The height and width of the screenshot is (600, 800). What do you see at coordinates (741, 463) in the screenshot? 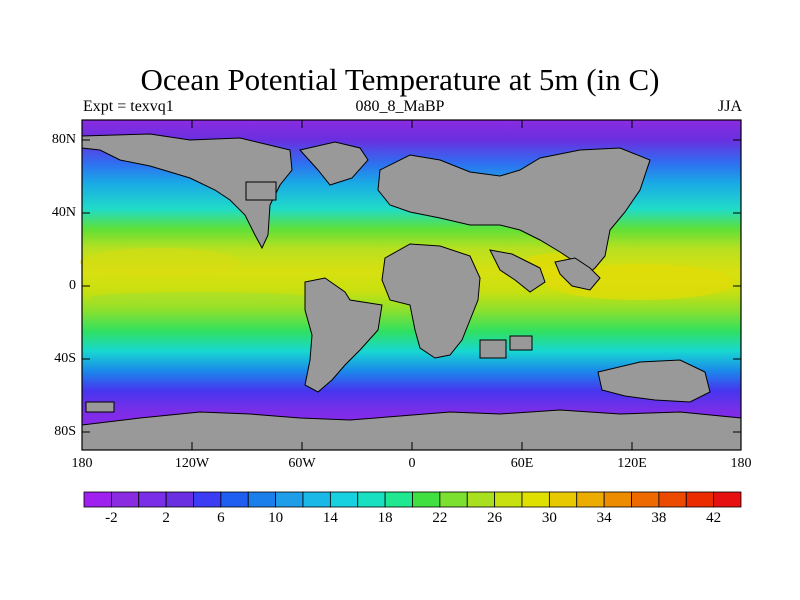
I see `lon-label-180e: 180` at bounding box center [741, 463].